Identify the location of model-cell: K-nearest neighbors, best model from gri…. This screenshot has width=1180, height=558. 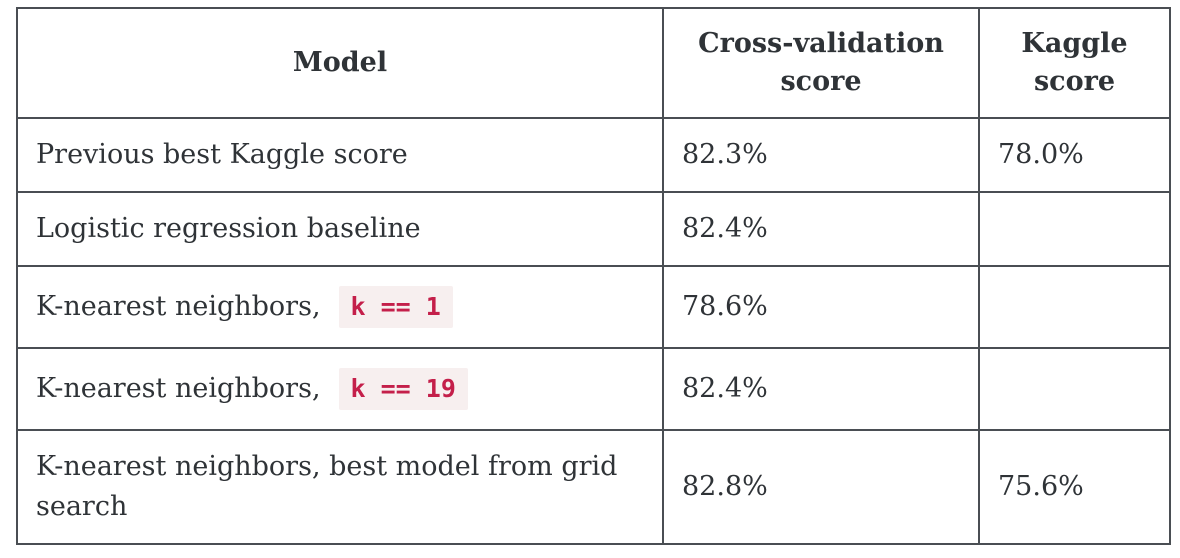
(340, 487).